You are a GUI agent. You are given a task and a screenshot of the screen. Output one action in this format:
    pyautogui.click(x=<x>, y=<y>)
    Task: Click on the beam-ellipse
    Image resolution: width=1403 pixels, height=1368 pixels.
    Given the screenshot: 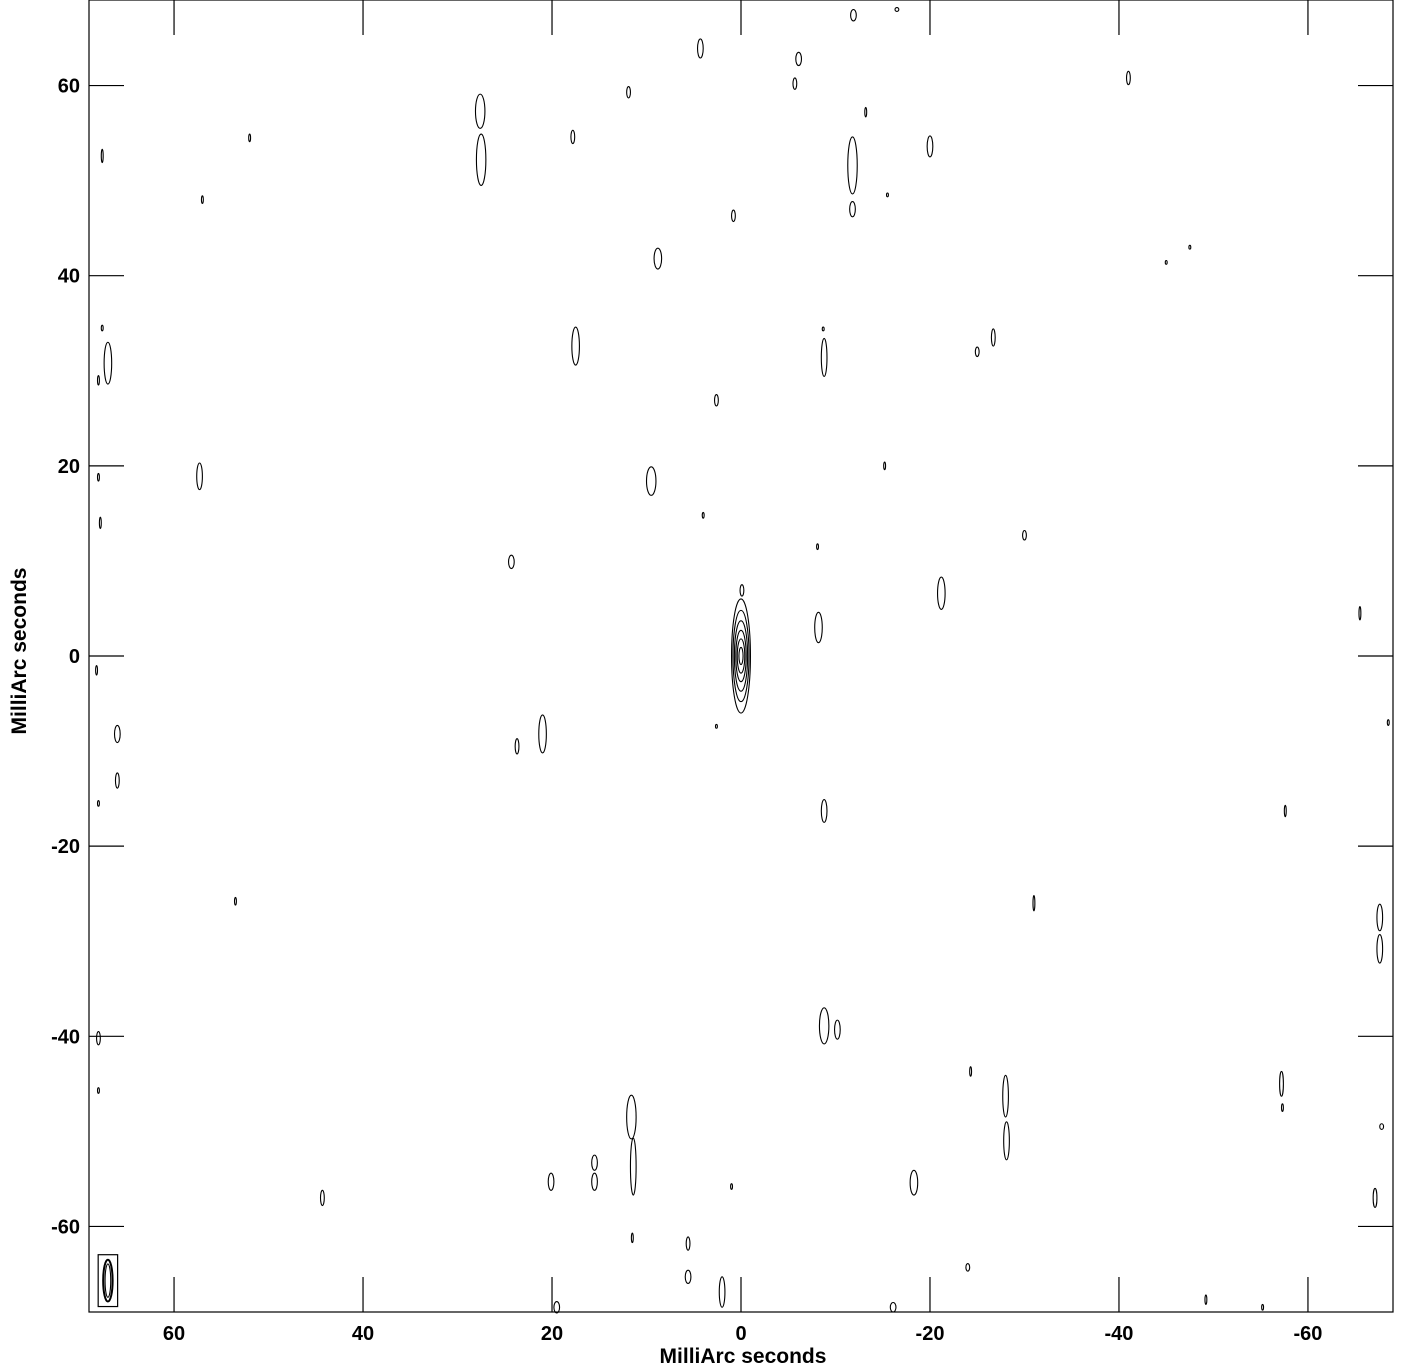 What is the action you would take?
    pyautogui.click(x=108, y=1280)
    